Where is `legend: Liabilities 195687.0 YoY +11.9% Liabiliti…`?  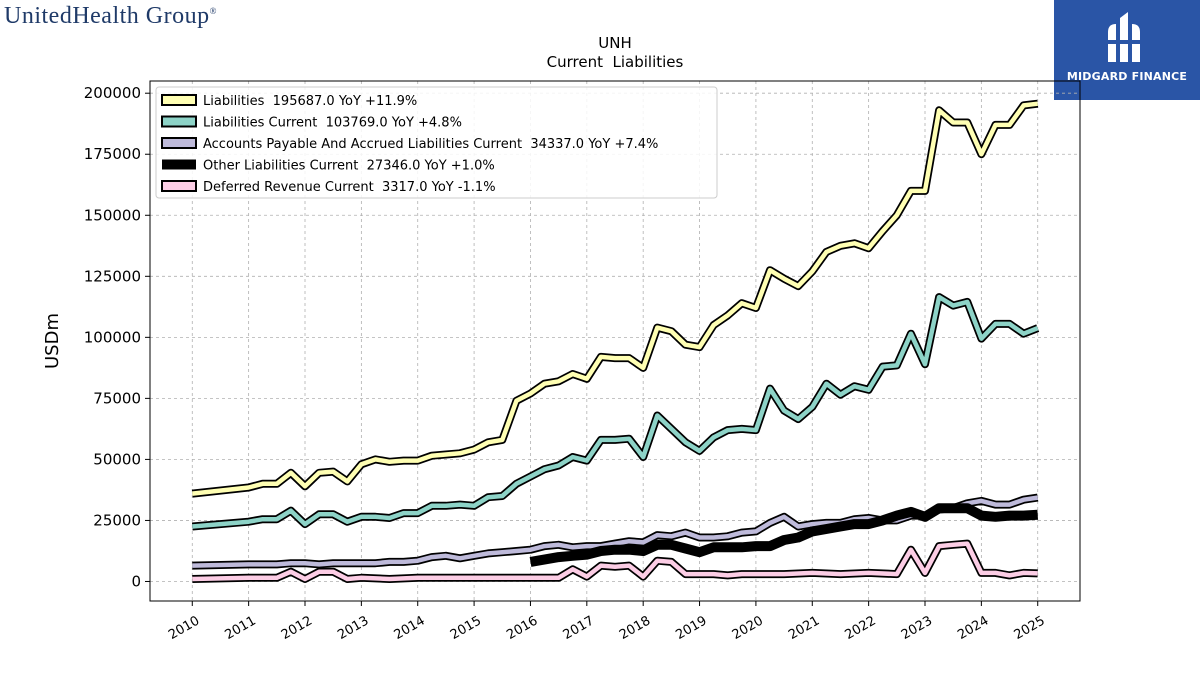
legend: Liabilities 195687.0 YoY +11.9% Liabiliti… is located at coordinates (436, 142).